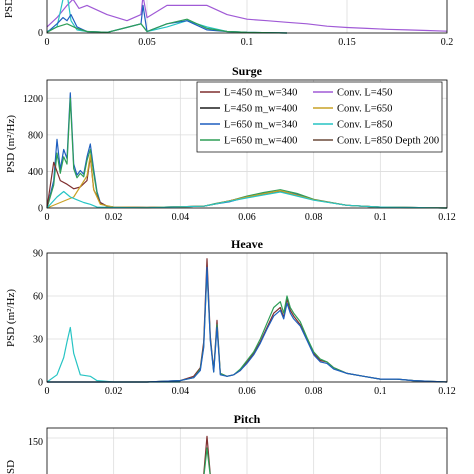 The image size is (474, 474). I want to click on series-top-conv450, so click(247, 16).